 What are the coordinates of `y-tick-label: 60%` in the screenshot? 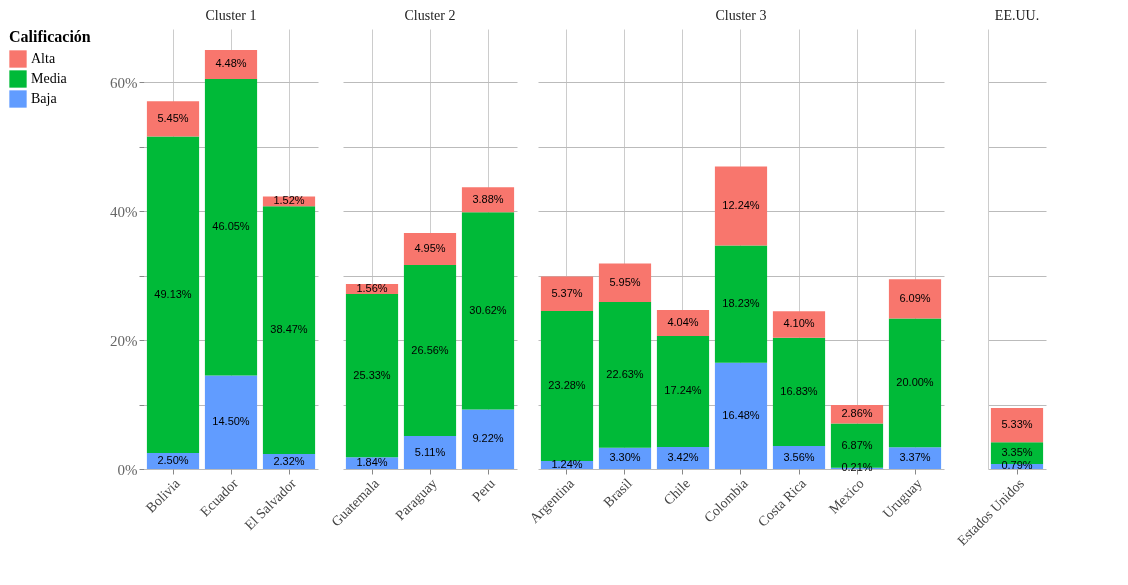 It's located at (124, 82).